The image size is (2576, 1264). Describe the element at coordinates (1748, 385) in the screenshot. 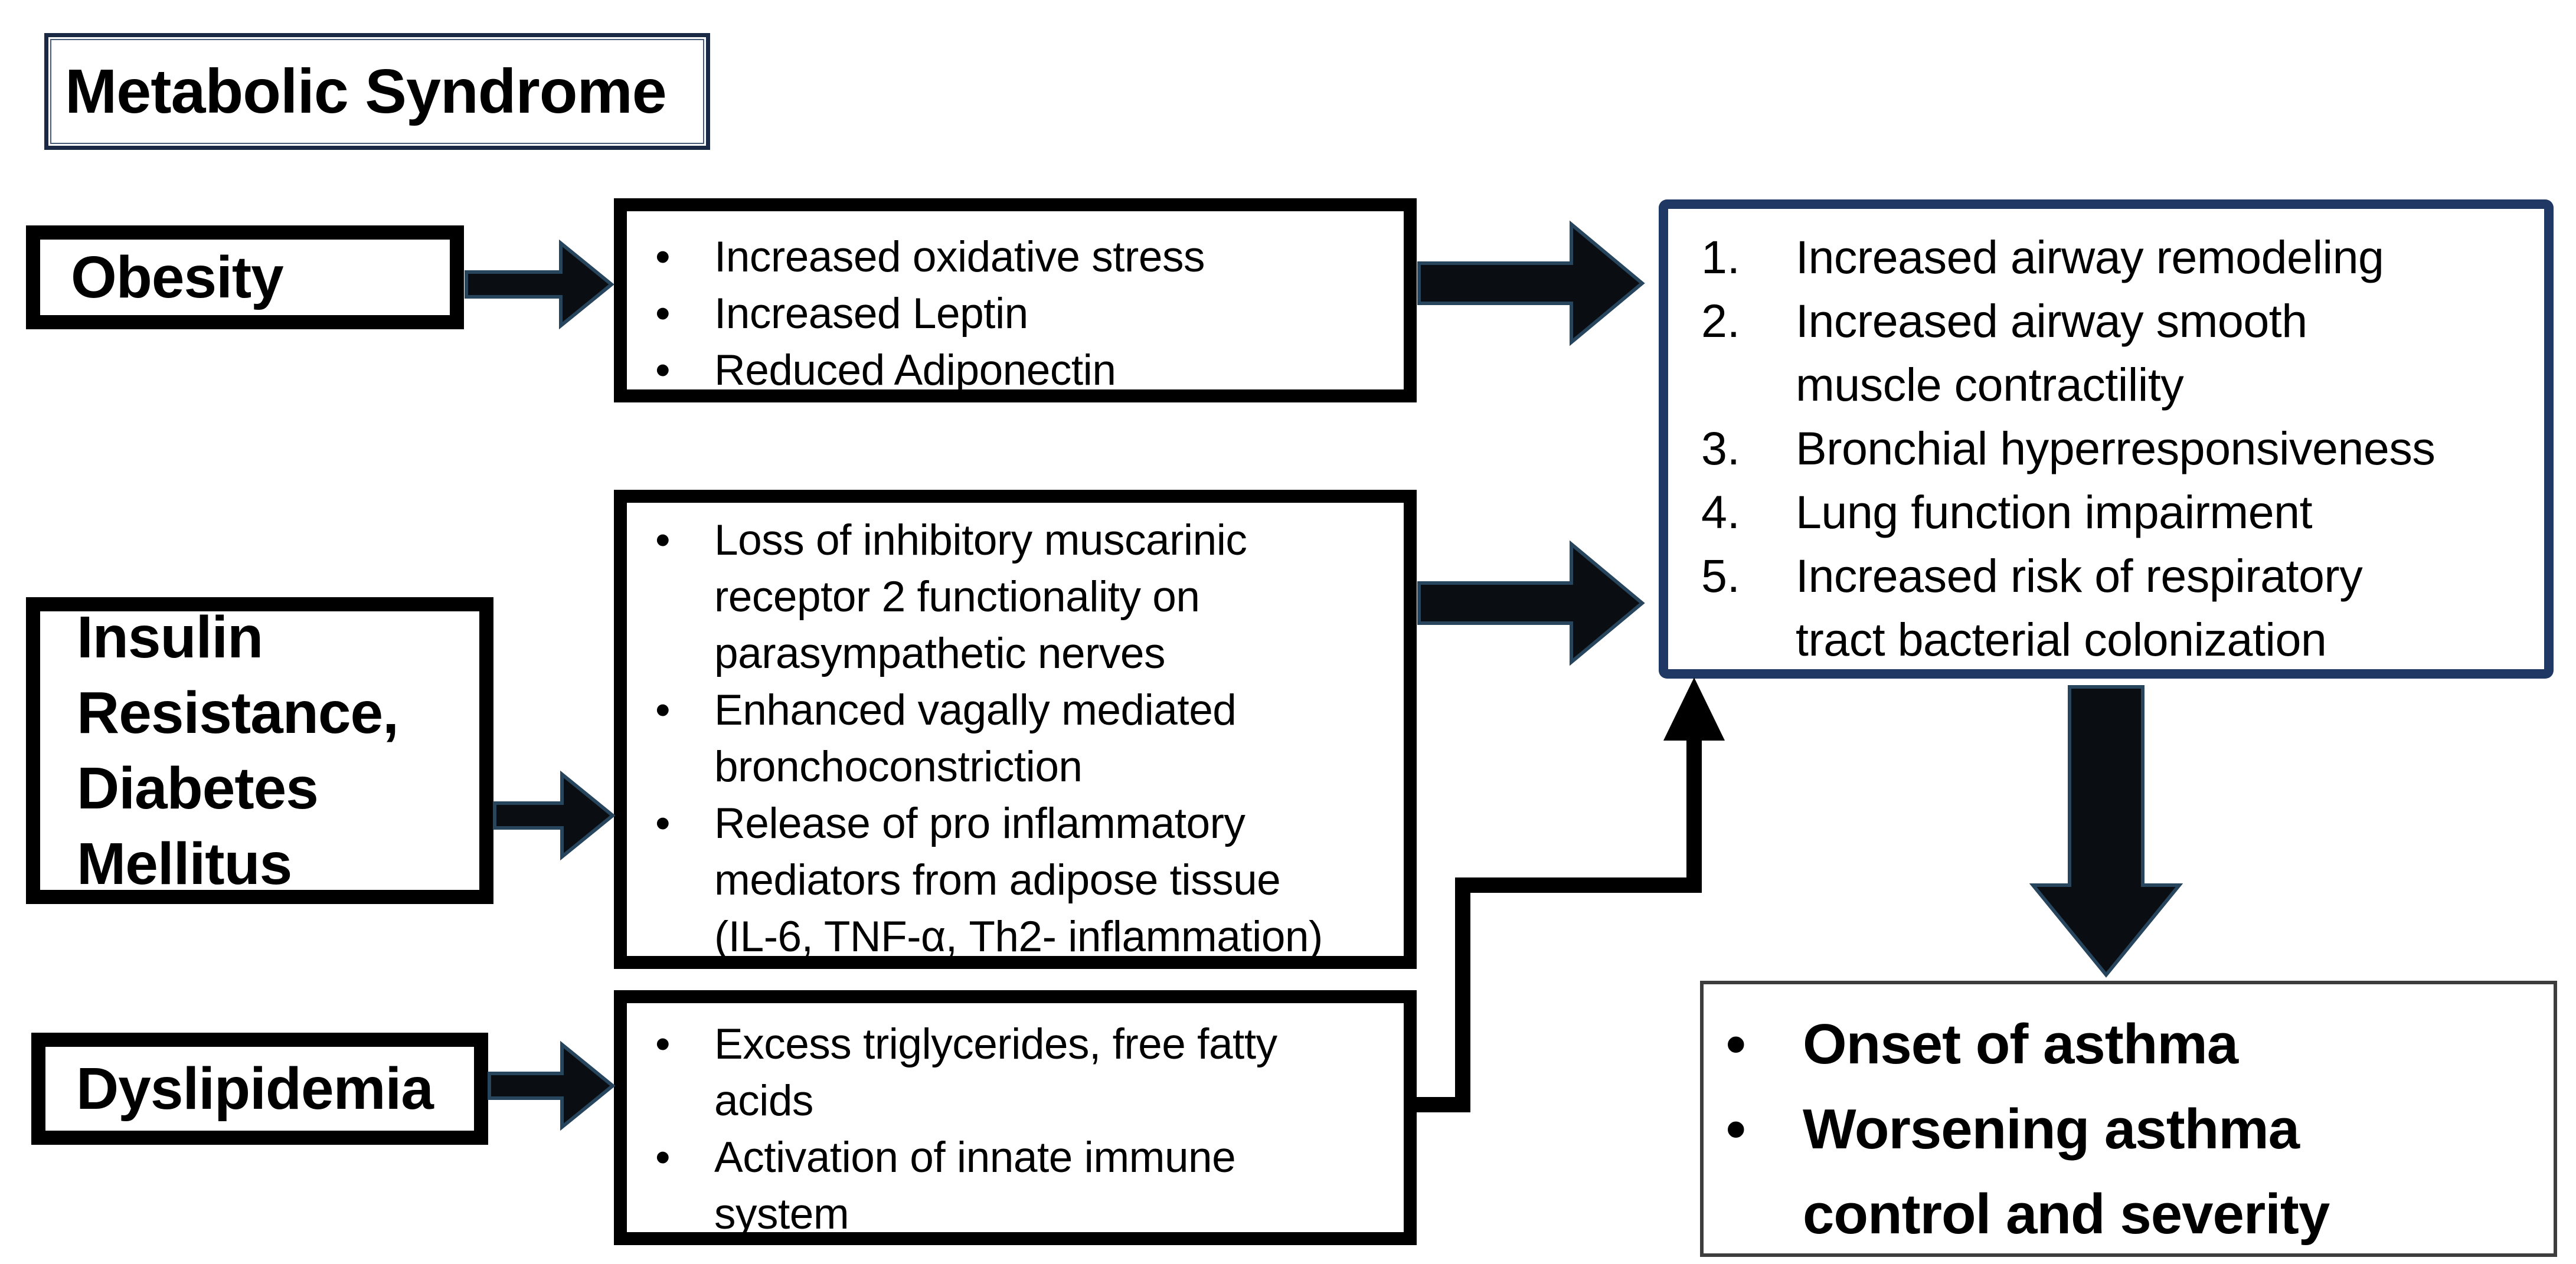

I see `number-marker` at that location.